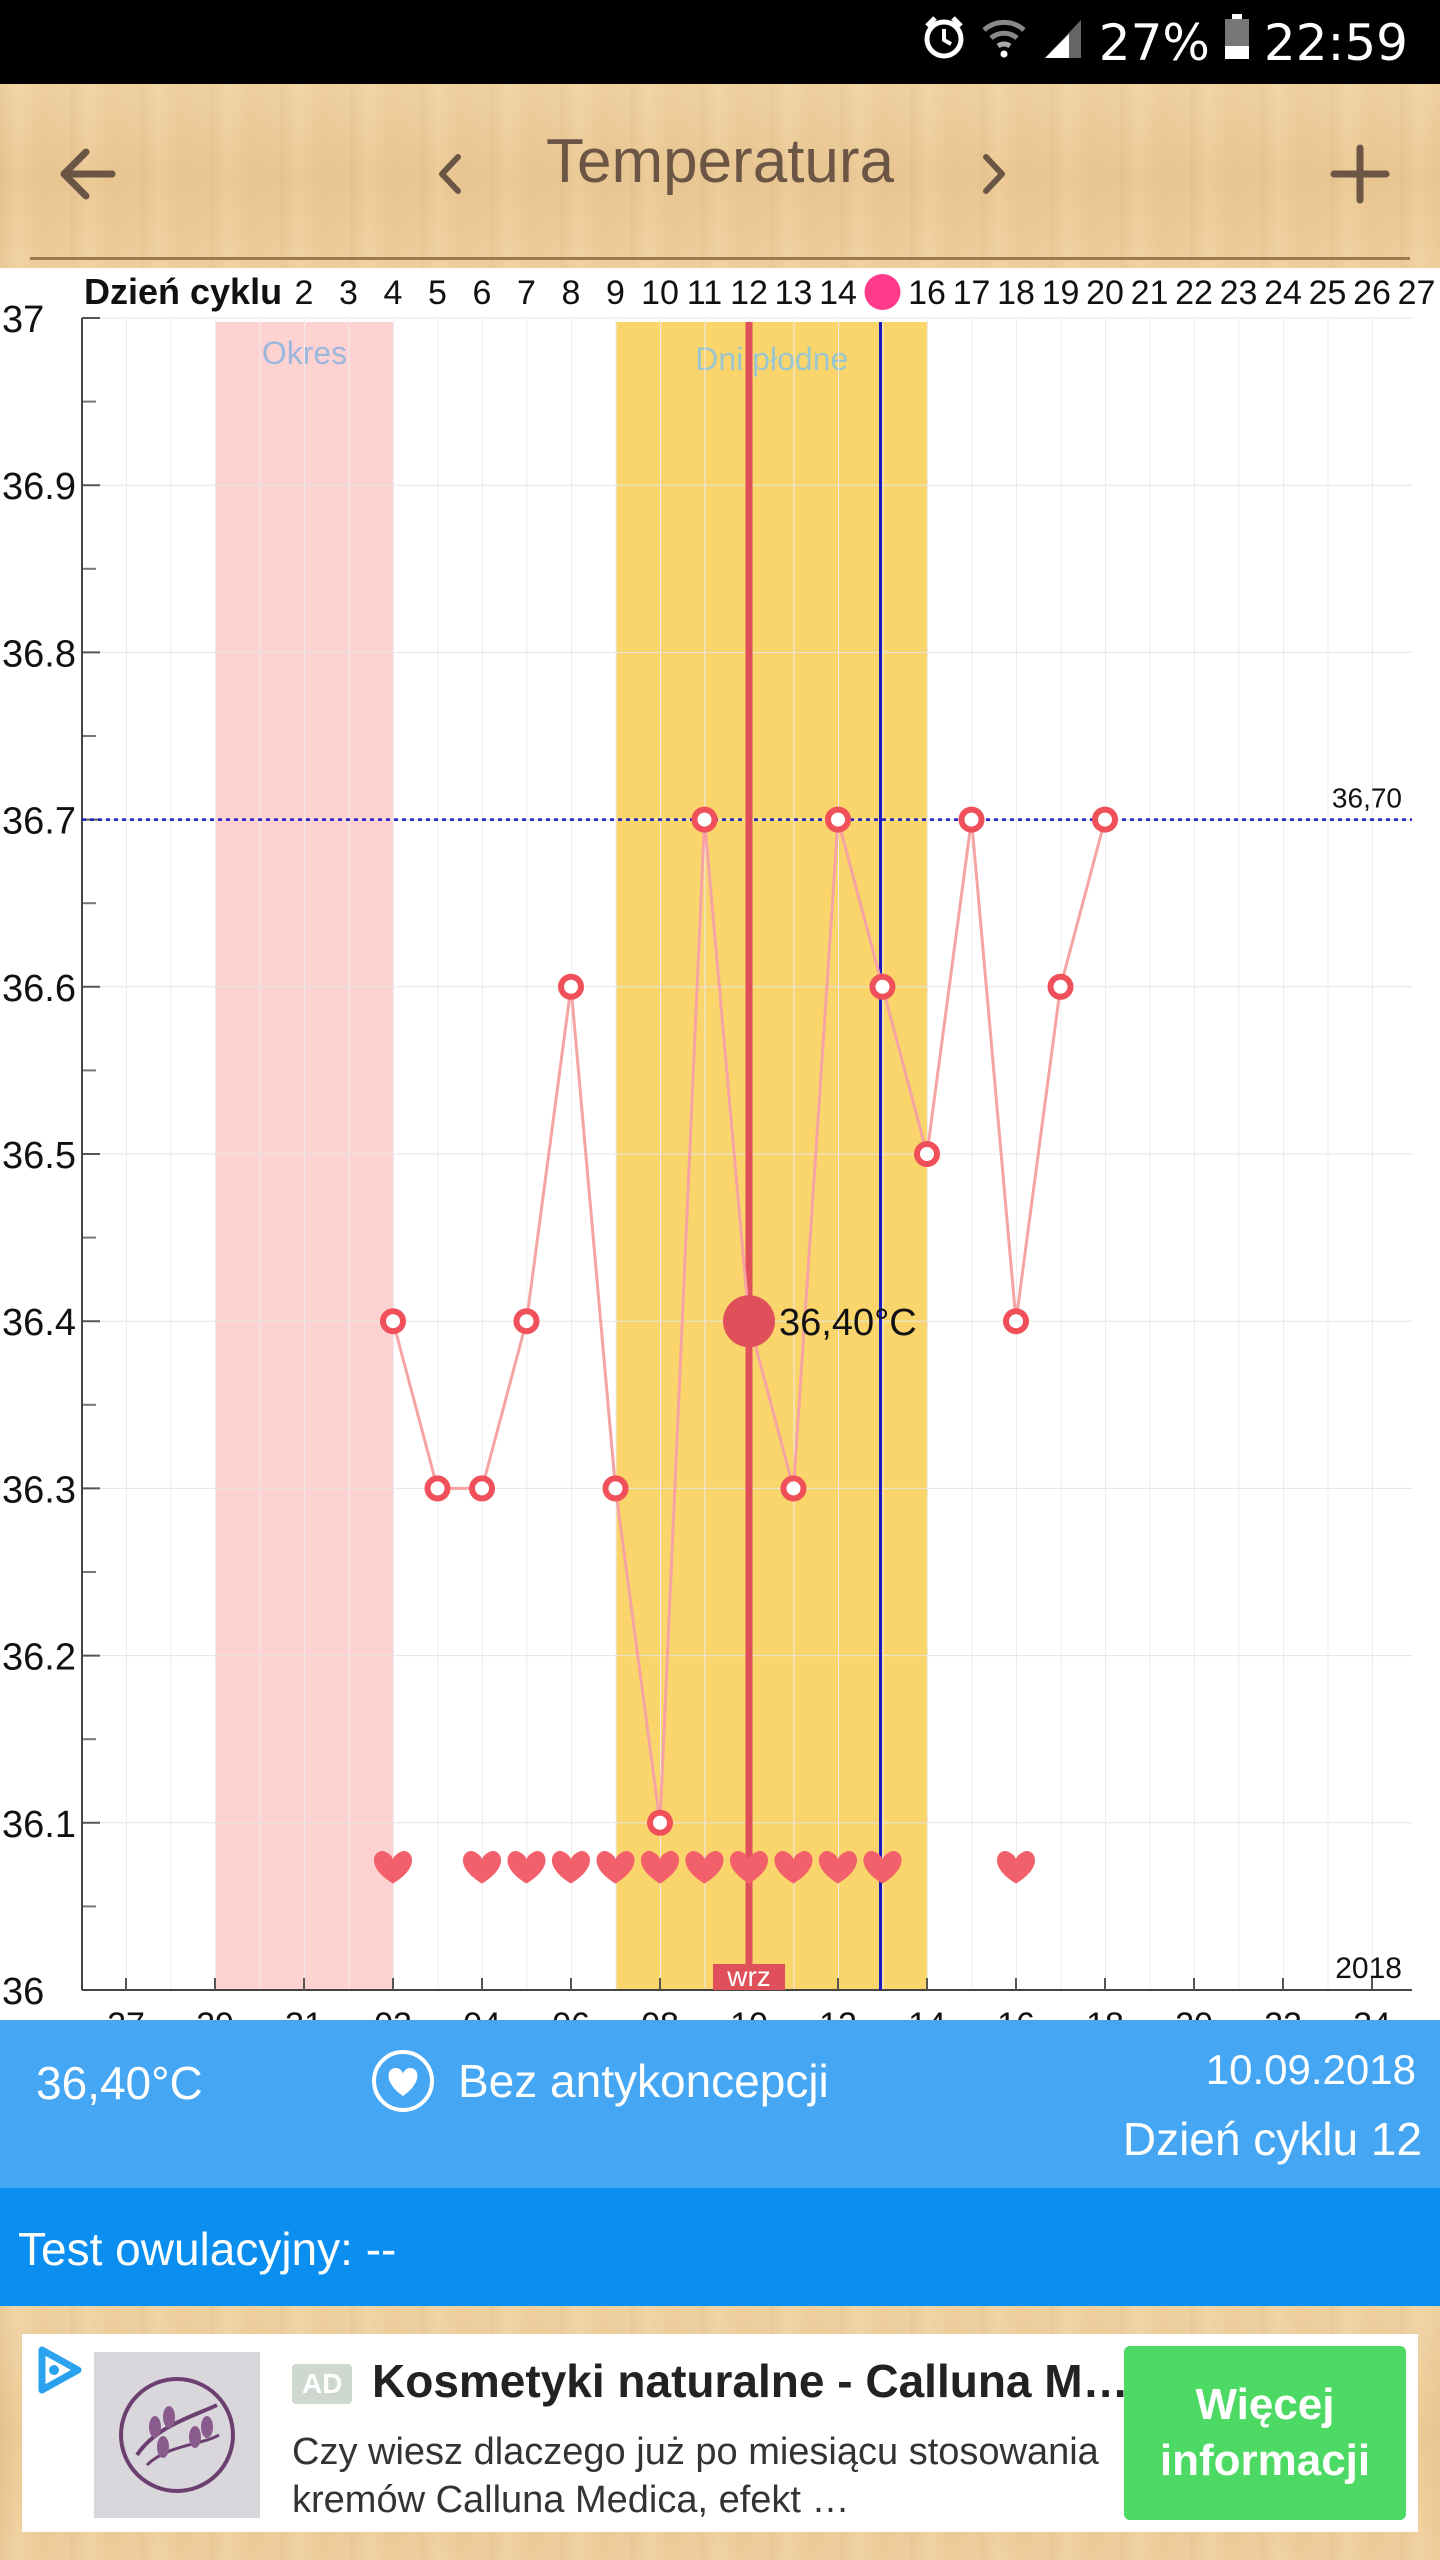 Image resolution: width=1440 pixels, height=2560 pixels. Describe the element at coordinates (927, 293) in the screenshot. I see `cycle-day-label: 16` at that location.